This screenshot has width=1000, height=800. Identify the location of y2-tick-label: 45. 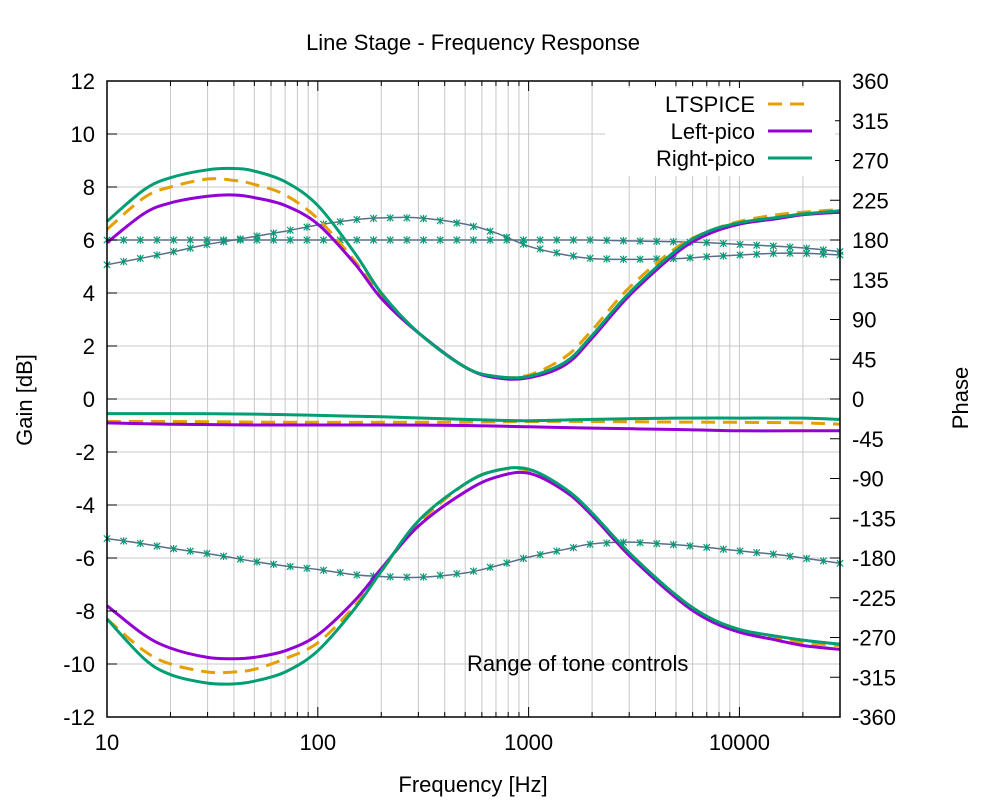
(864, 359).